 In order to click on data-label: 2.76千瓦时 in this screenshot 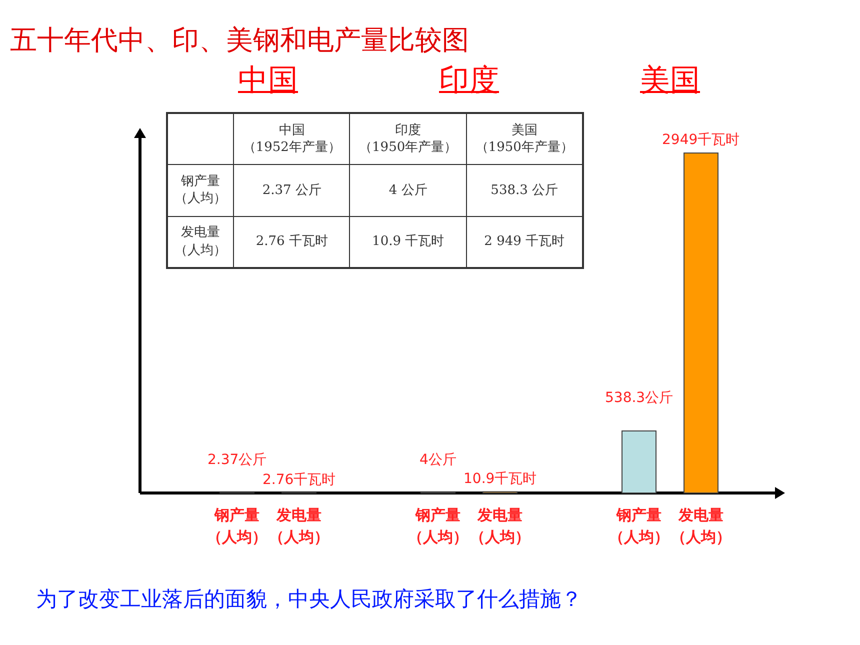, I will do `click(299, 479)`.